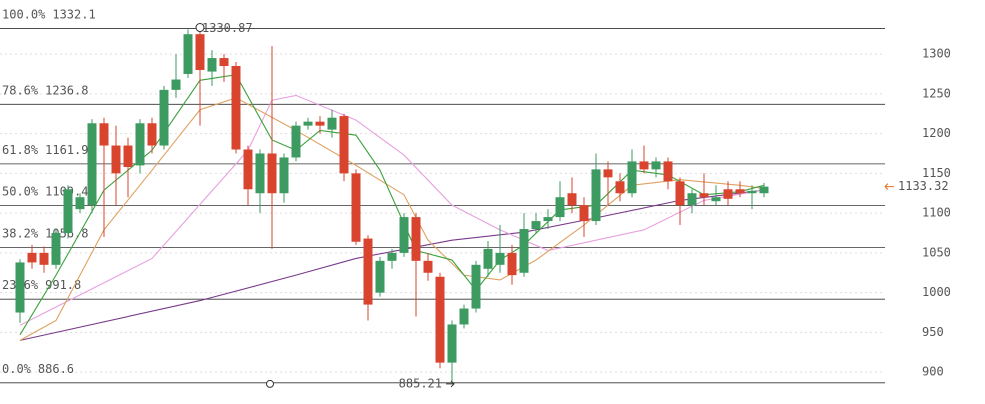 The image size is (985, 404). What do you see at coordinates (45, 191) in the screenshot?
I see `fib-label: 50.0%1109.4` at bounding box center [45, 191].